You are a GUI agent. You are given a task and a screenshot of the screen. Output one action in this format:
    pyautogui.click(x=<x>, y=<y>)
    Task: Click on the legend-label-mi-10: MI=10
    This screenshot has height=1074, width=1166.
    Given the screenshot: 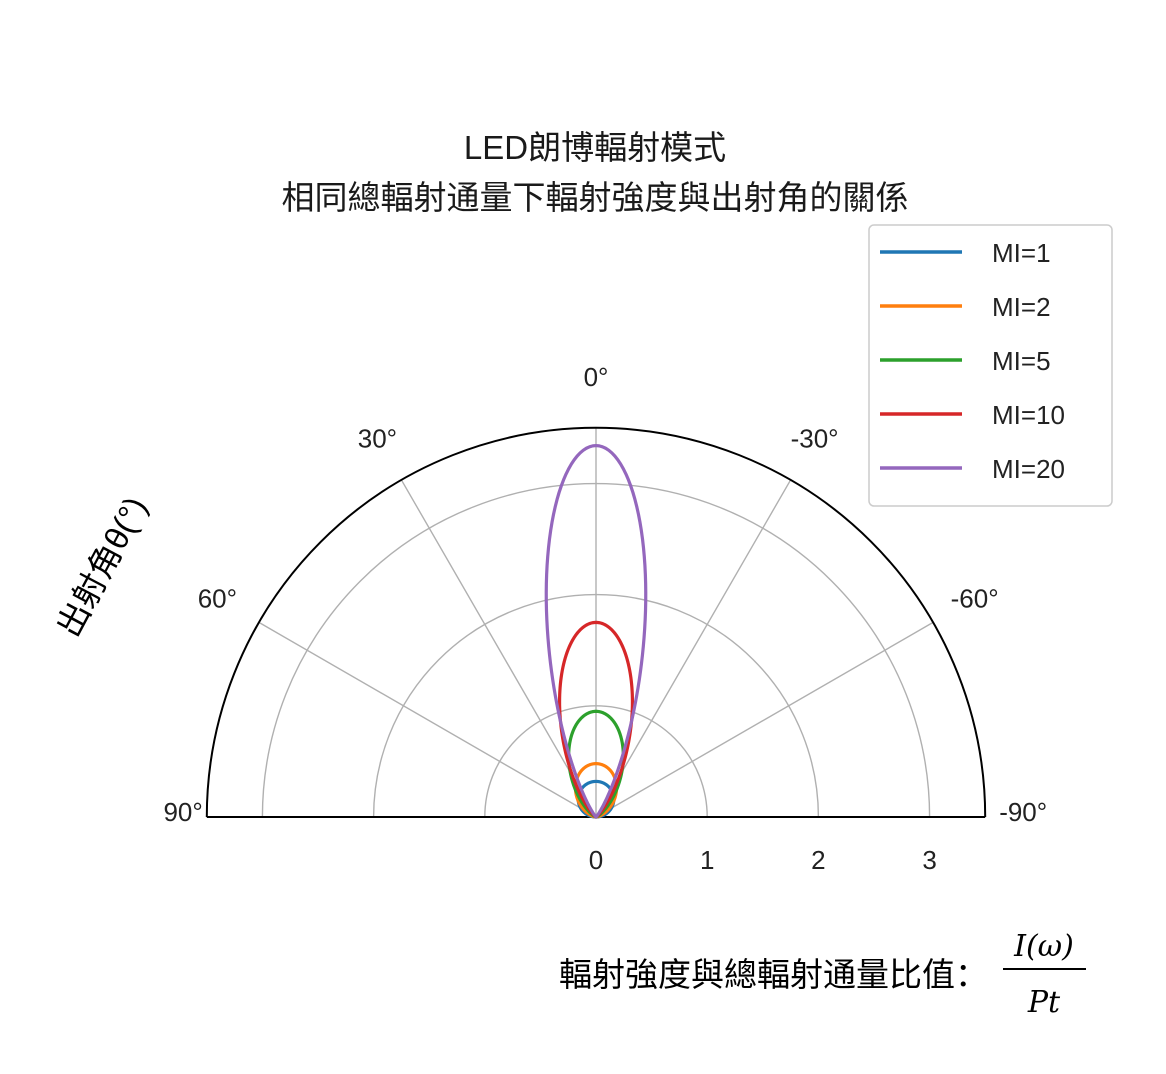 What is the action you would take?
    pyautogui.click(x=1028, y=415)
    